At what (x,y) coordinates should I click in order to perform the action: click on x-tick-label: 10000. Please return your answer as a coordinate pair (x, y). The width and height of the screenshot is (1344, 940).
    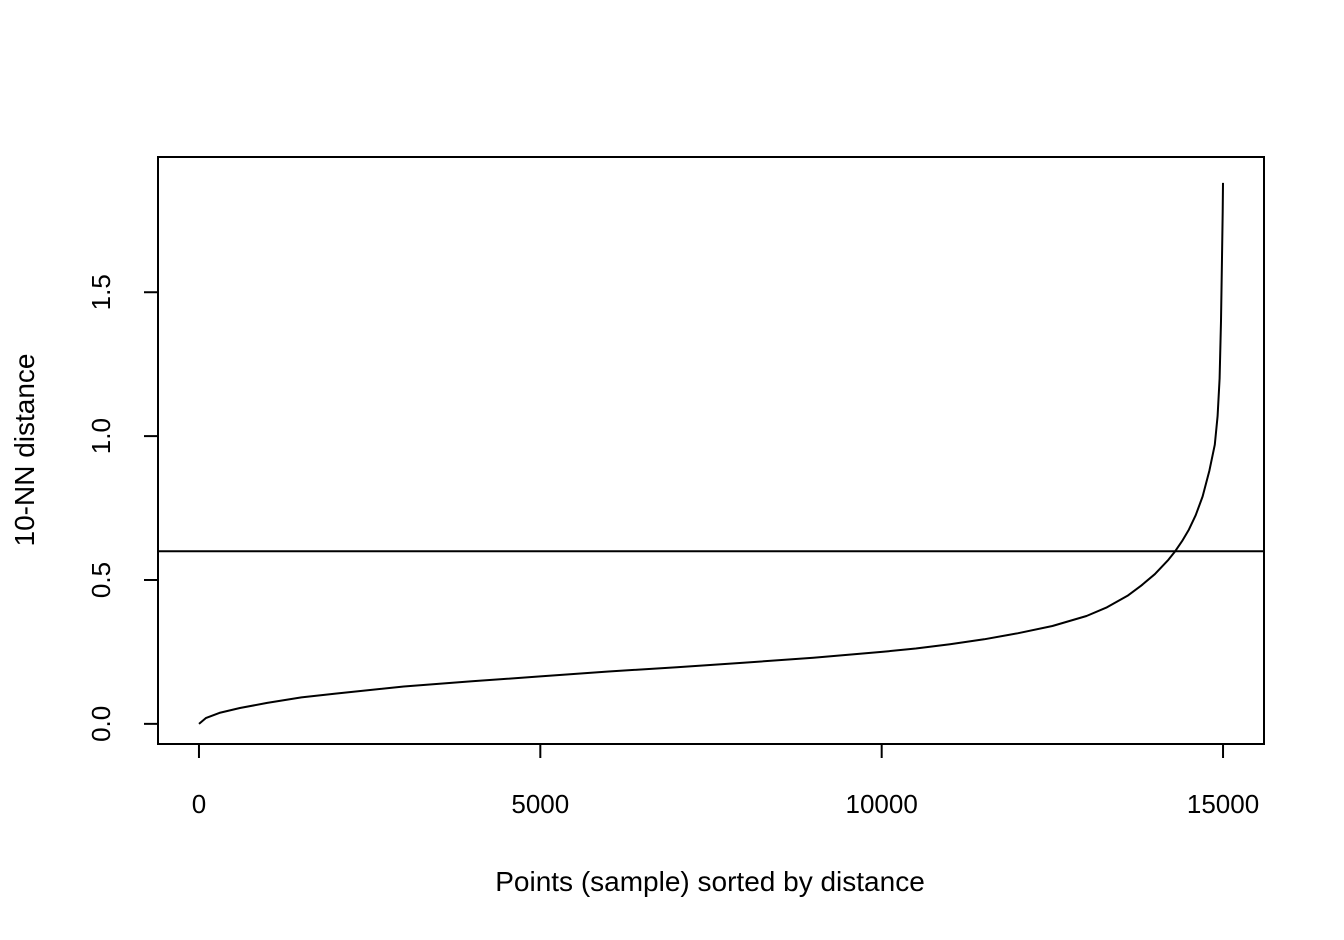
    Looking at the image, I should click on (882, 804).